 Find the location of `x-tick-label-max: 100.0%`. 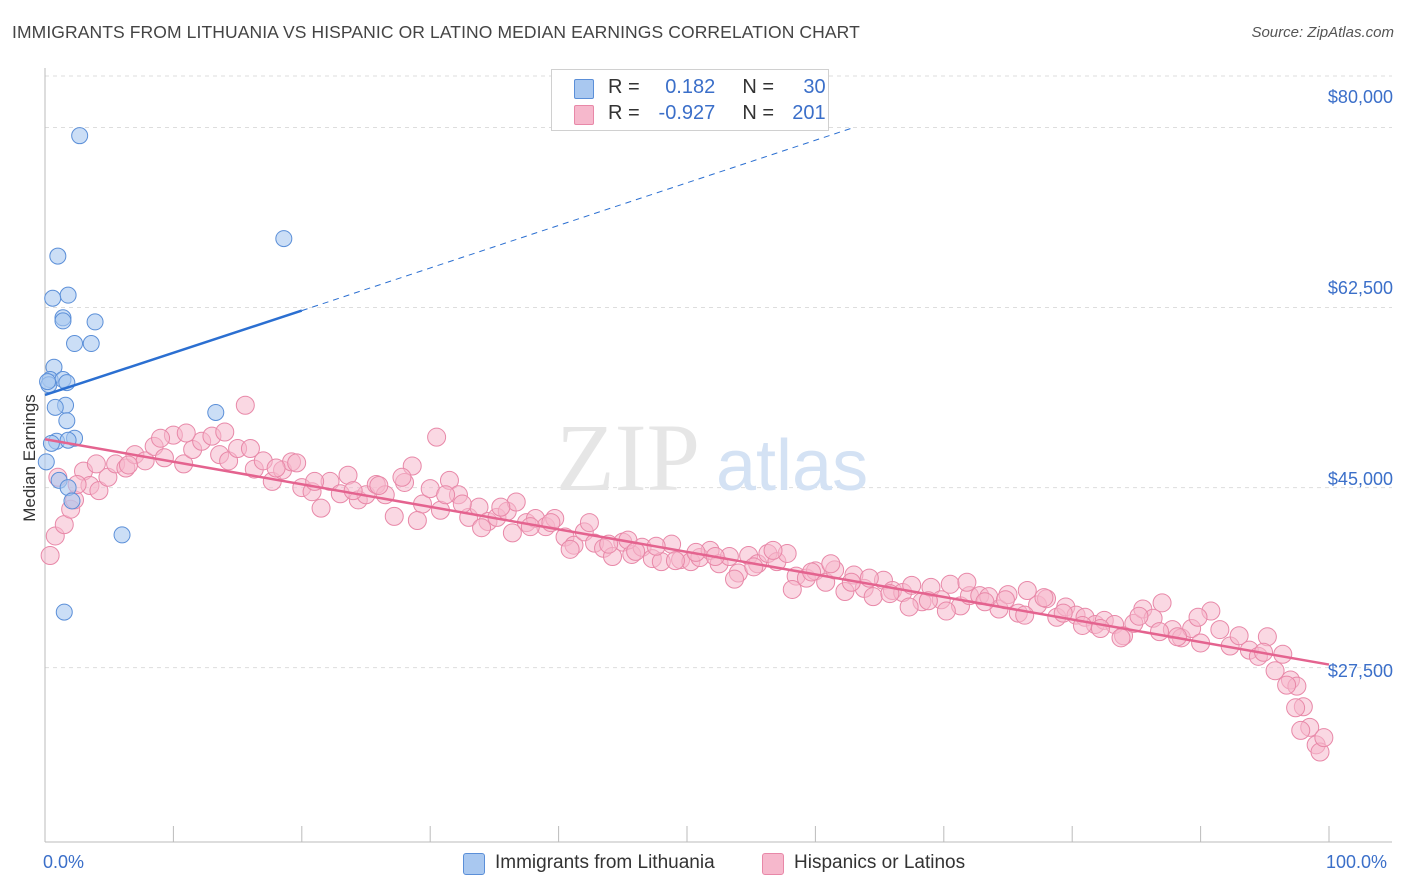

x-tick-label-max: 100.0% is located at coordinates (1357, 862).